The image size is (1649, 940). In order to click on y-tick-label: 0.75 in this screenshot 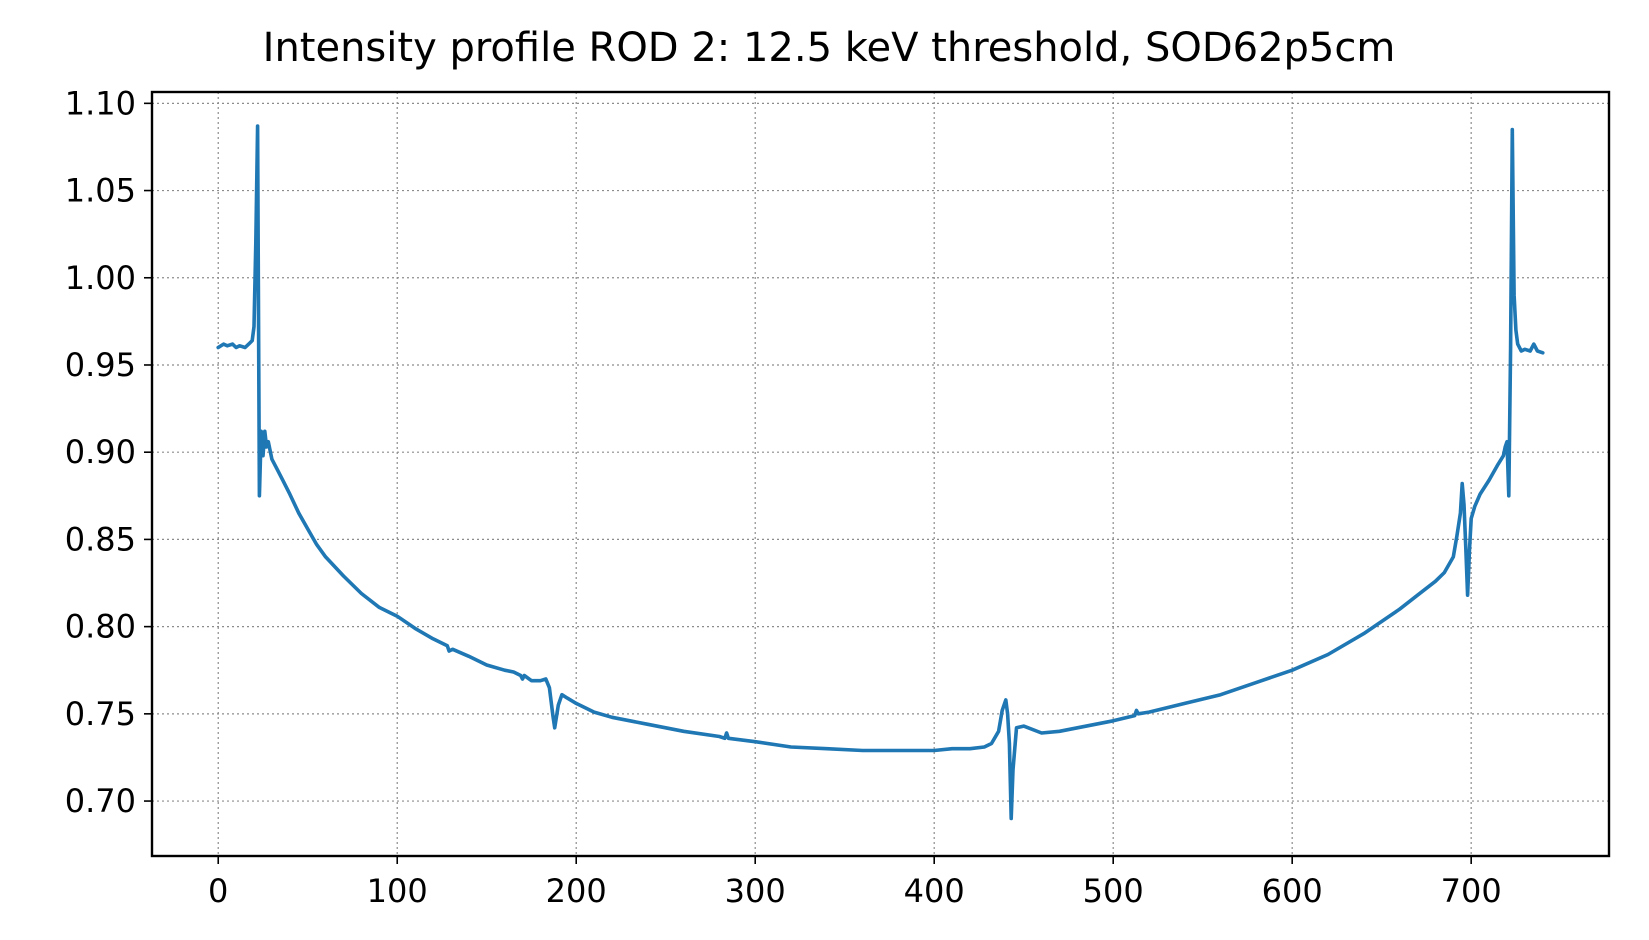, I will do `click(100, 714)`.